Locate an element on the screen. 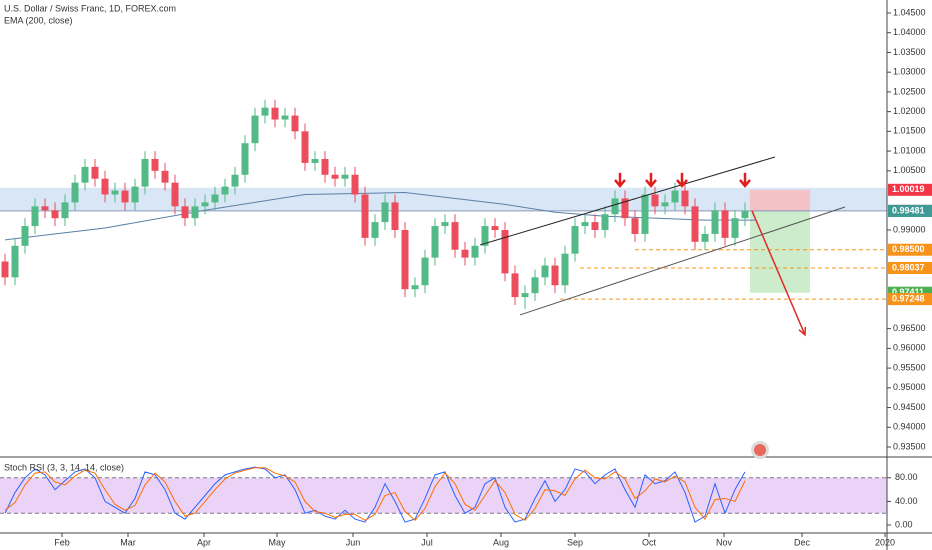 This screenshot has width=932, height=550. x-tick-label: Apr is located at coordinates (204, 542).